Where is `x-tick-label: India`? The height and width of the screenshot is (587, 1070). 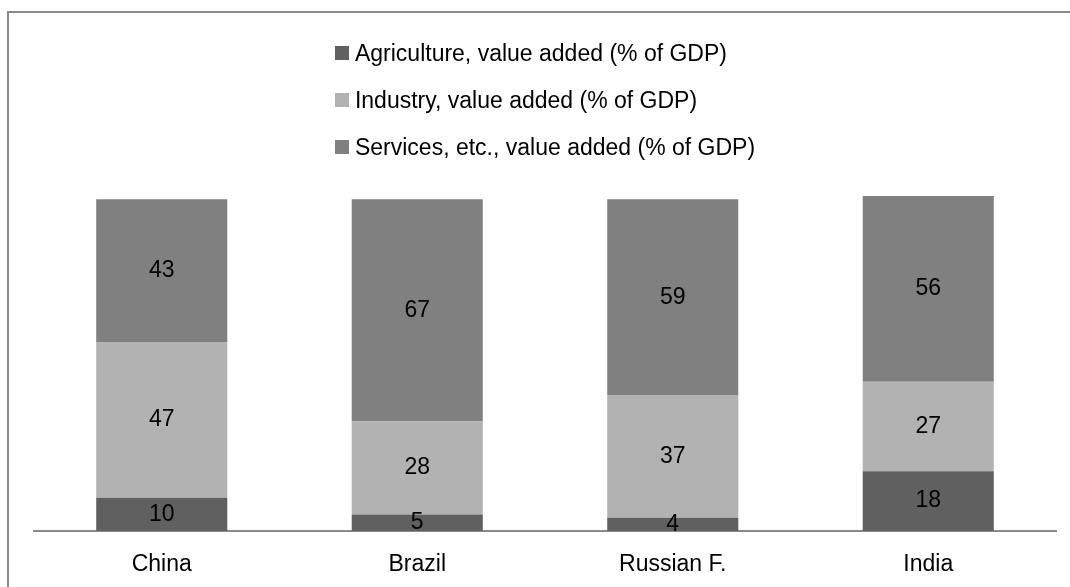
x-tick-label: India is located at coordinates (928, 563).